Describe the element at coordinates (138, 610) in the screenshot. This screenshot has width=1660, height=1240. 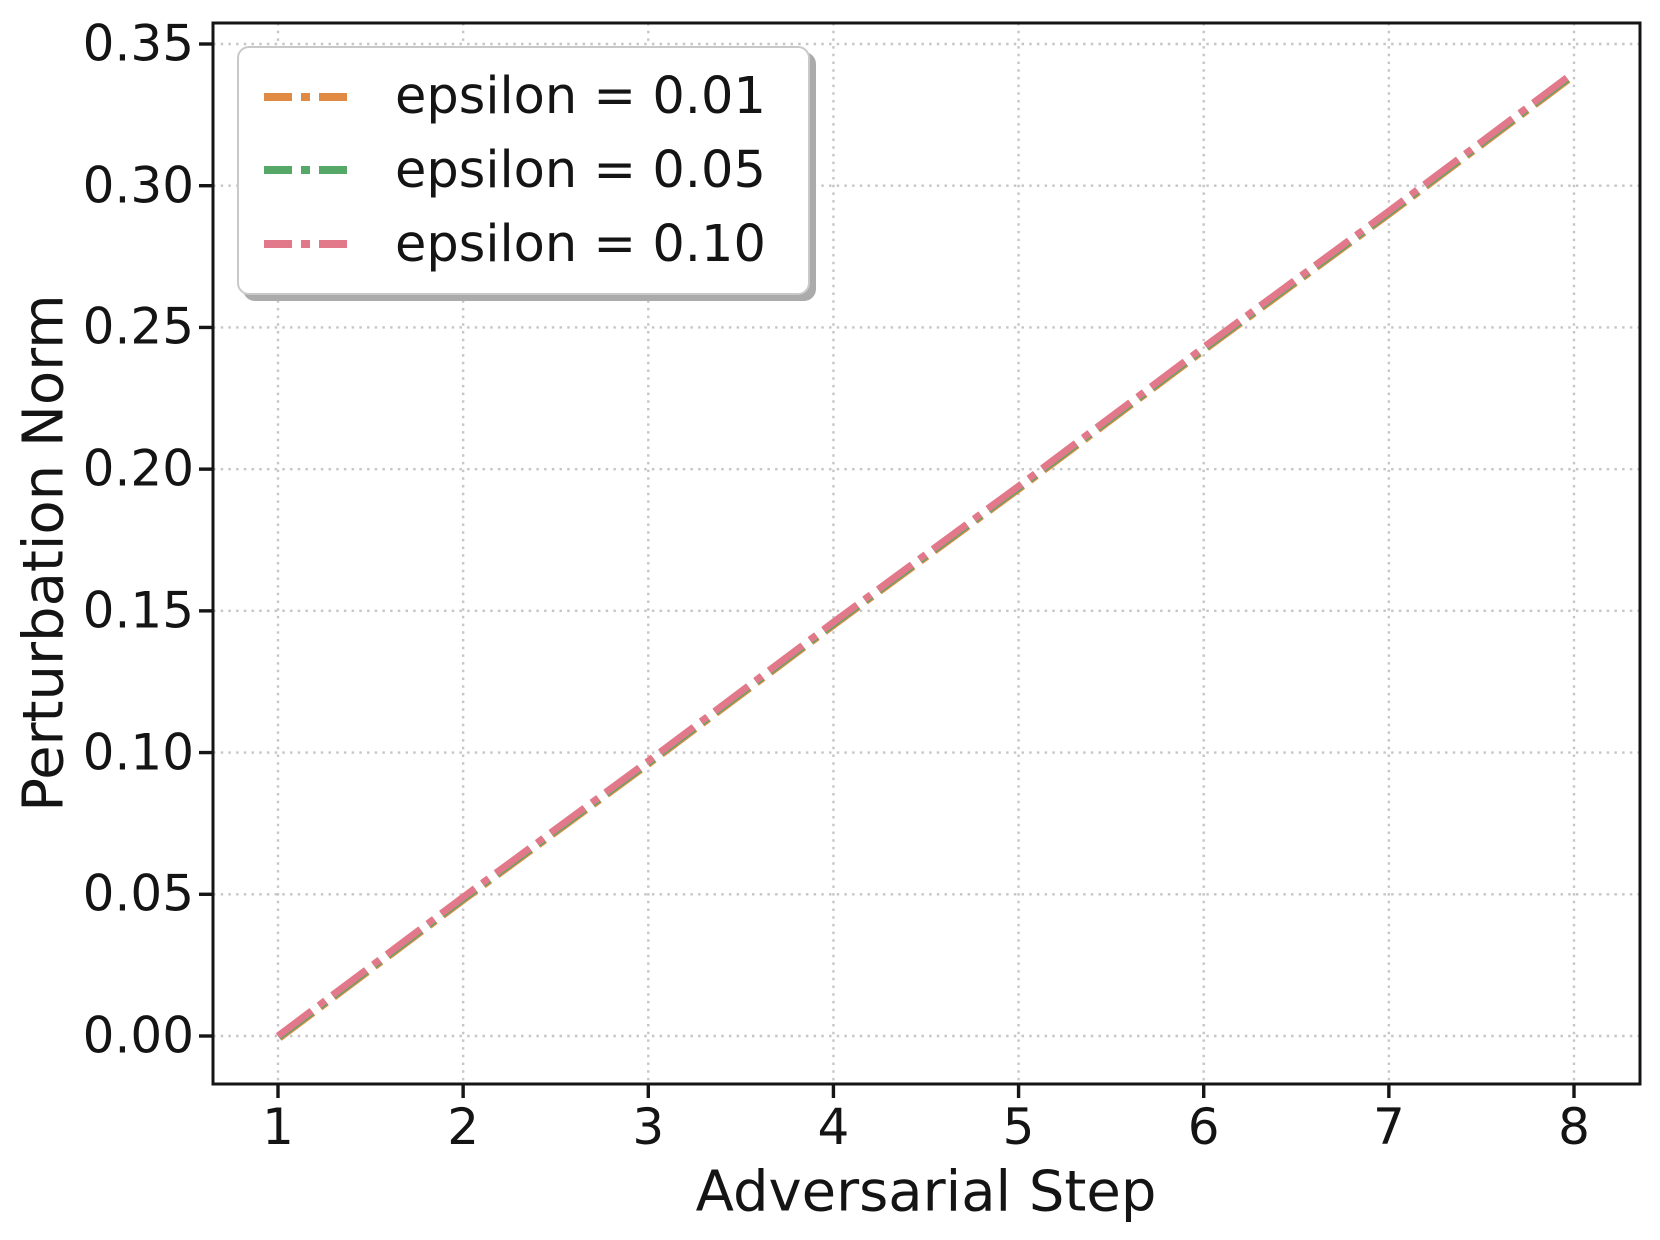
I see `y-tick-label: 0.15` at that location.